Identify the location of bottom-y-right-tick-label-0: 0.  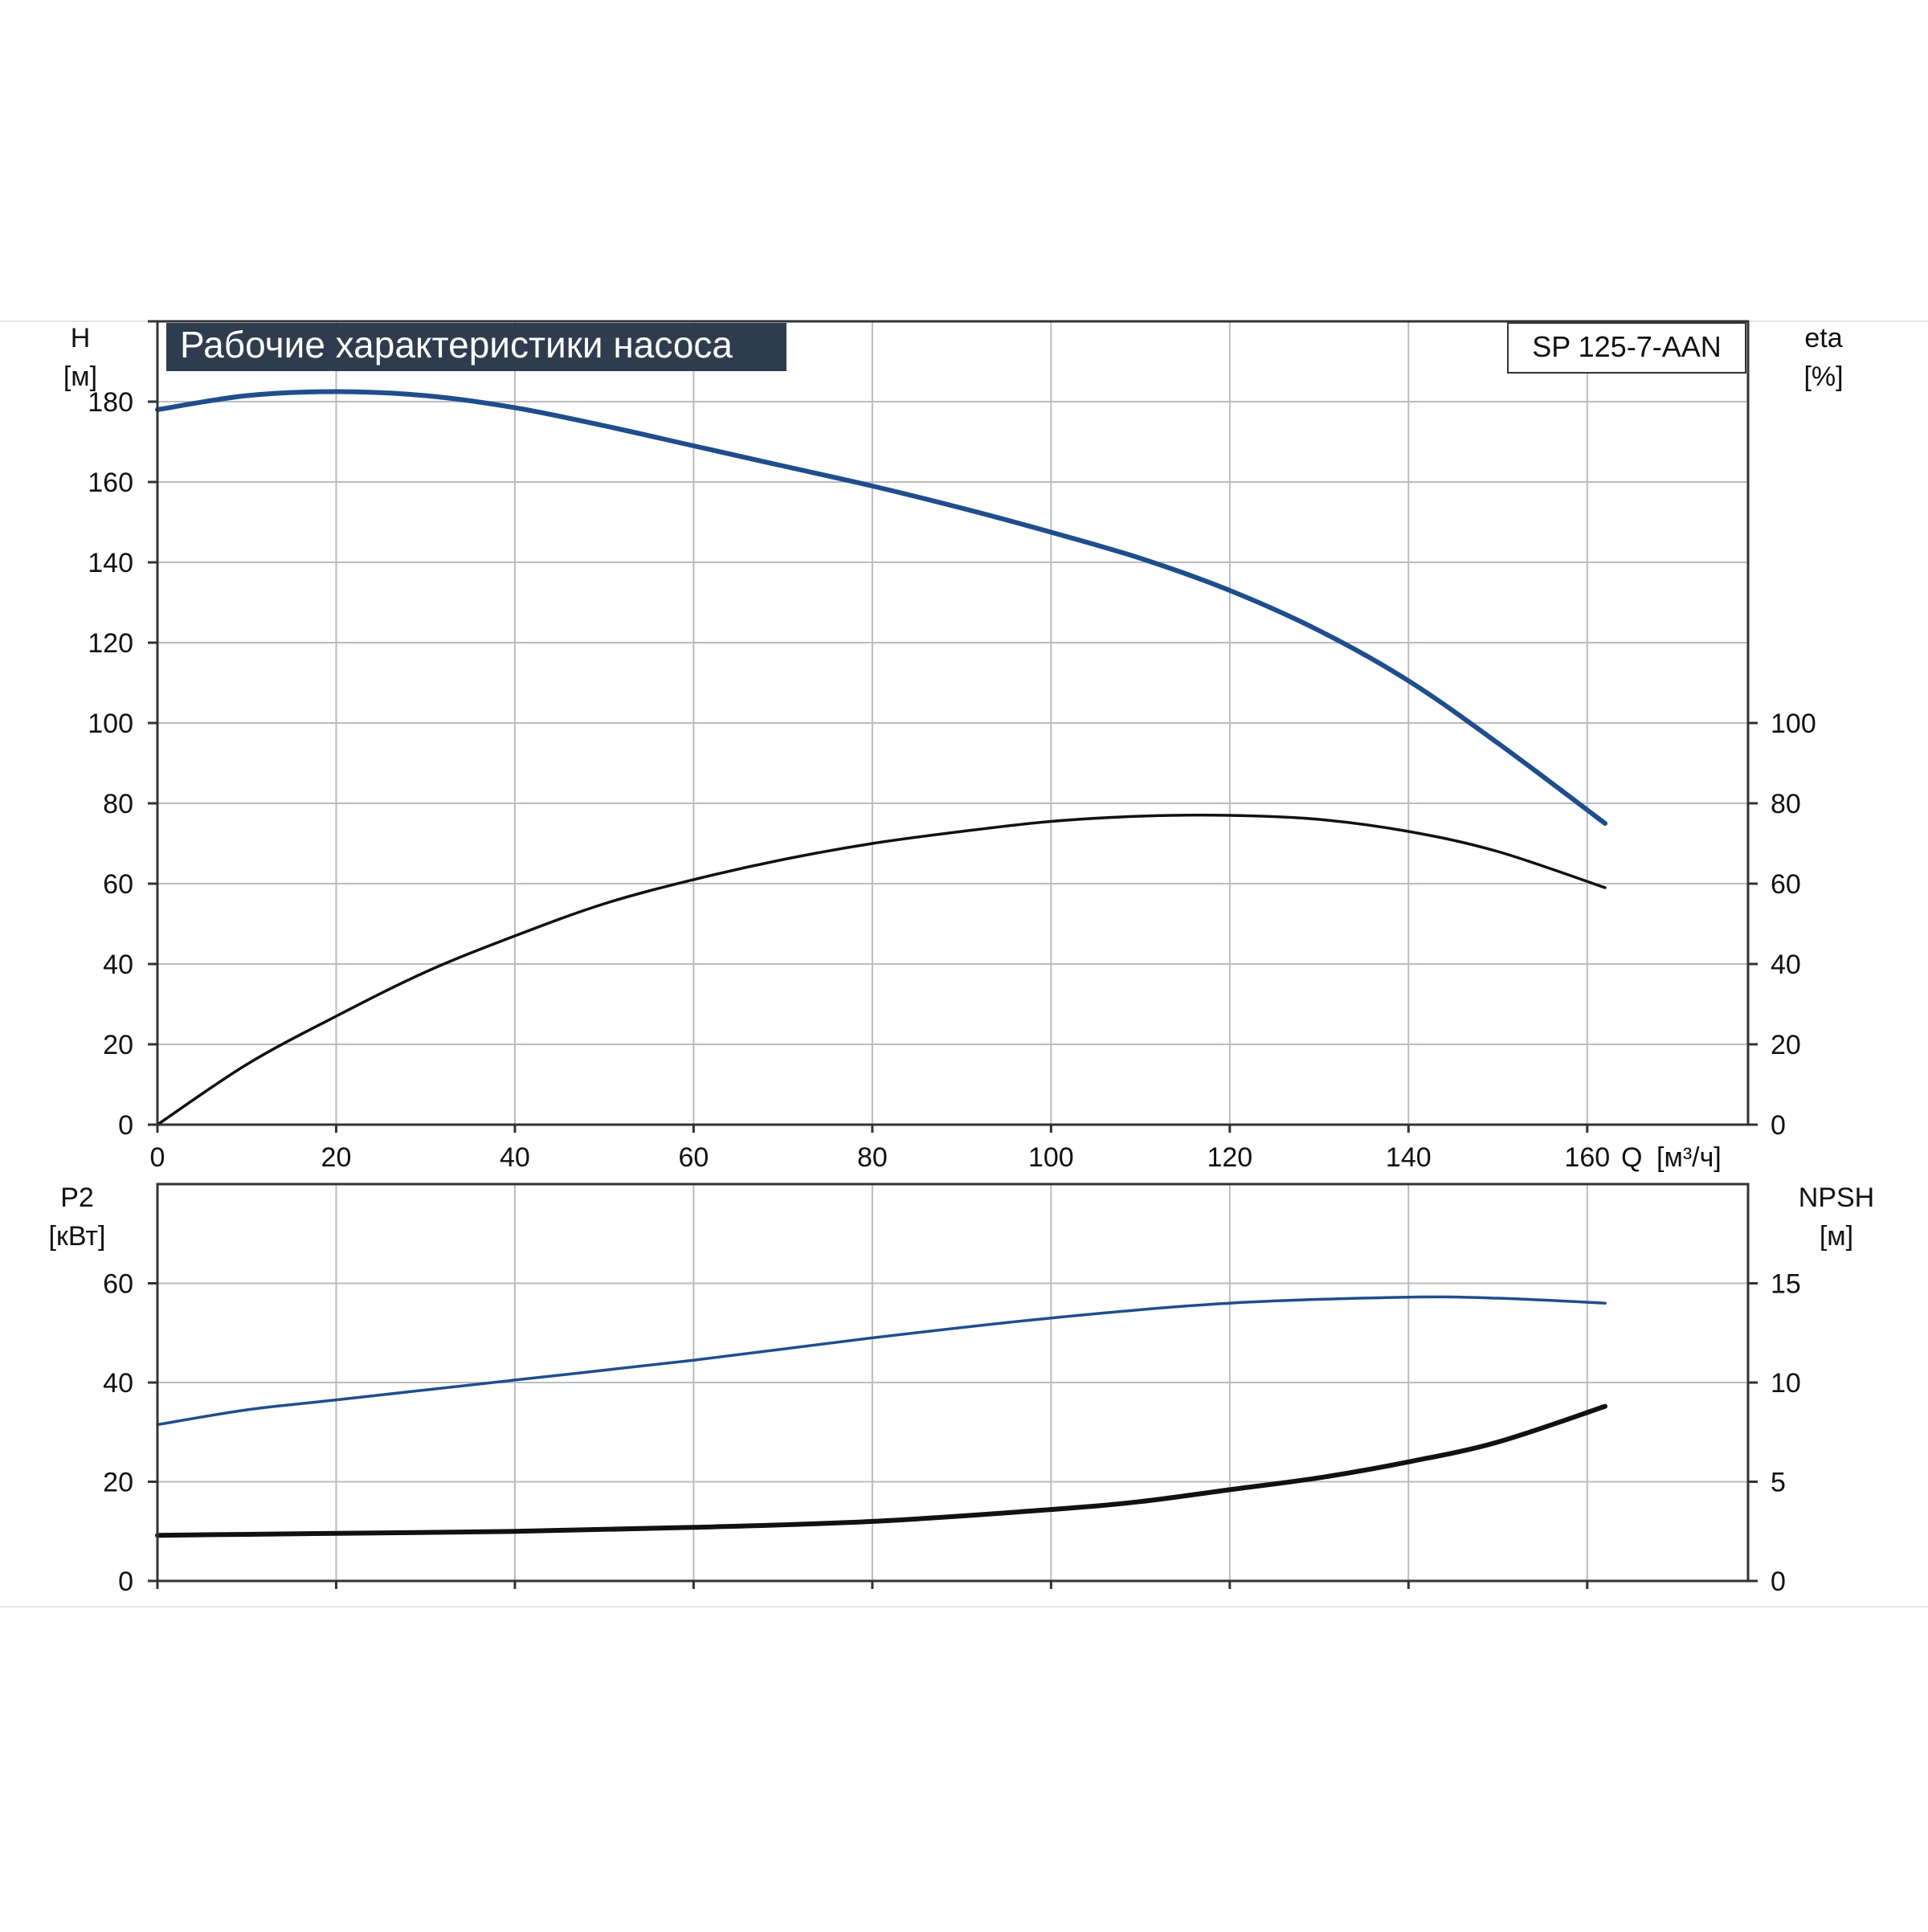
(1778, 1581).